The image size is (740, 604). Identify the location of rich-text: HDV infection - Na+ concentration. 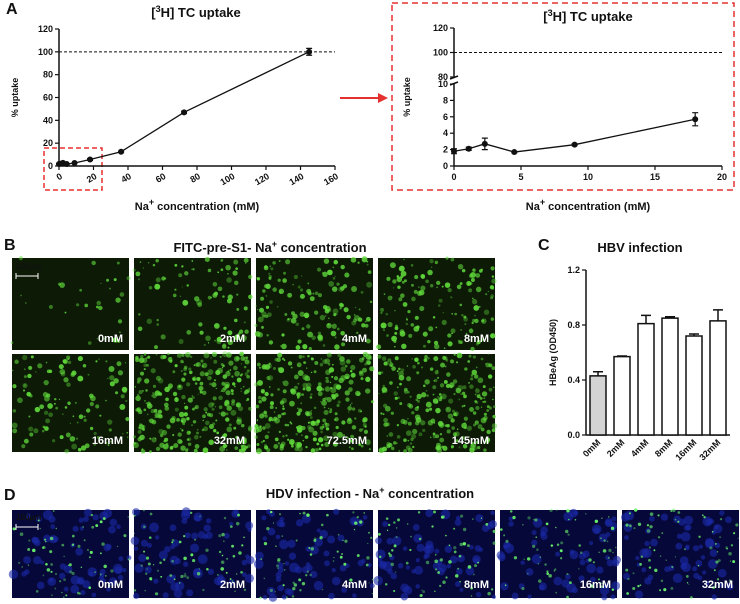
(370, 493).